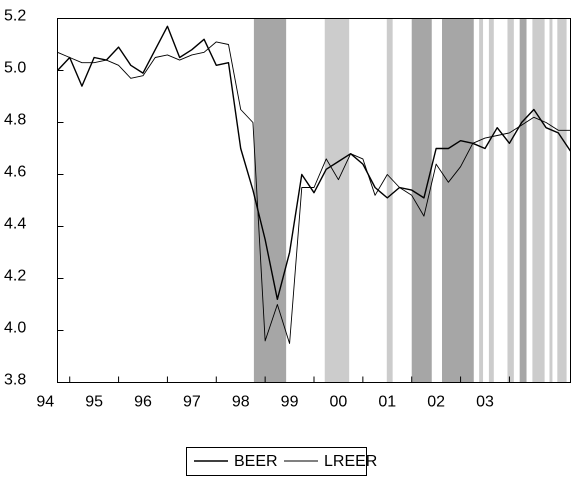 This screenshot has height=502, width=571. I want to click on y-tick-label: 4.8, so click(15, 120).